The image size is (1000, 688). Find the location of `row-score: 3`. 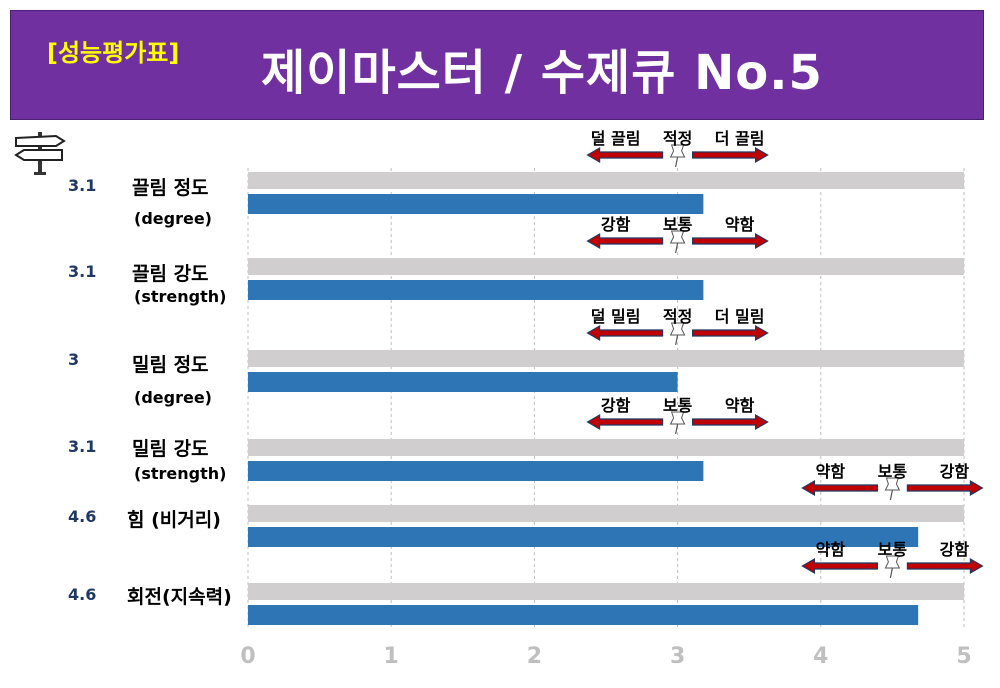

row-score: 3 is located at coordinates (74, 359).